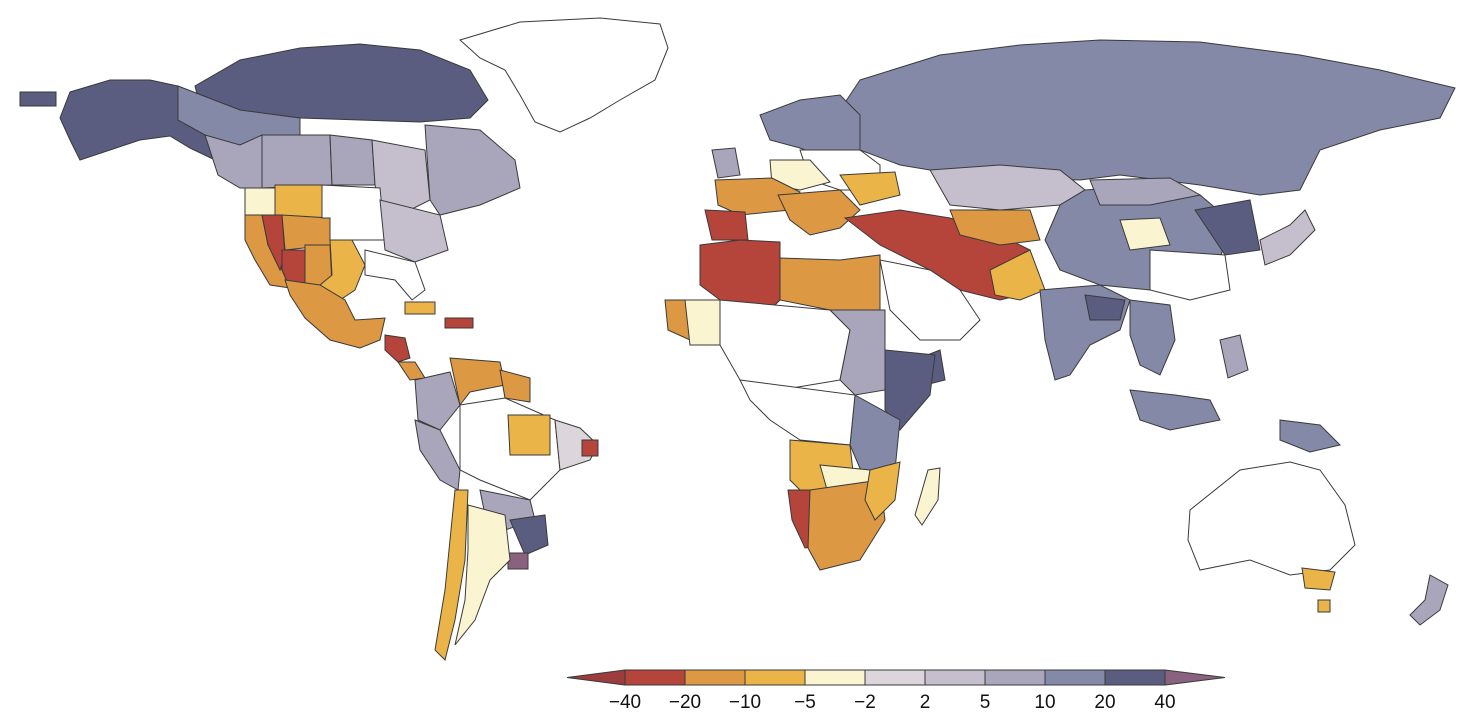 Image resolution: width=1476 pixels, height=725 pixels. Describe the element at coordinates (529, 535) in the screenshot. I see `region-brazil-south` at that location.